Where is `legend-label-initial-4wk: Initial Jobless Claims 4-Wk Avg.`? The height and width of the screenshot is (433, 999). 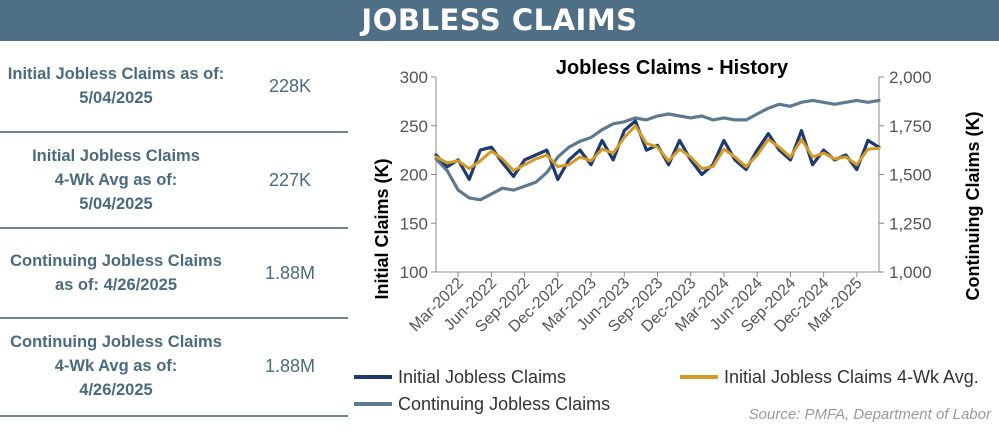
legend-label-initial-4wk: Initial Jobless Claims 4-Wk Avg. is located at coordinates (851, 377).